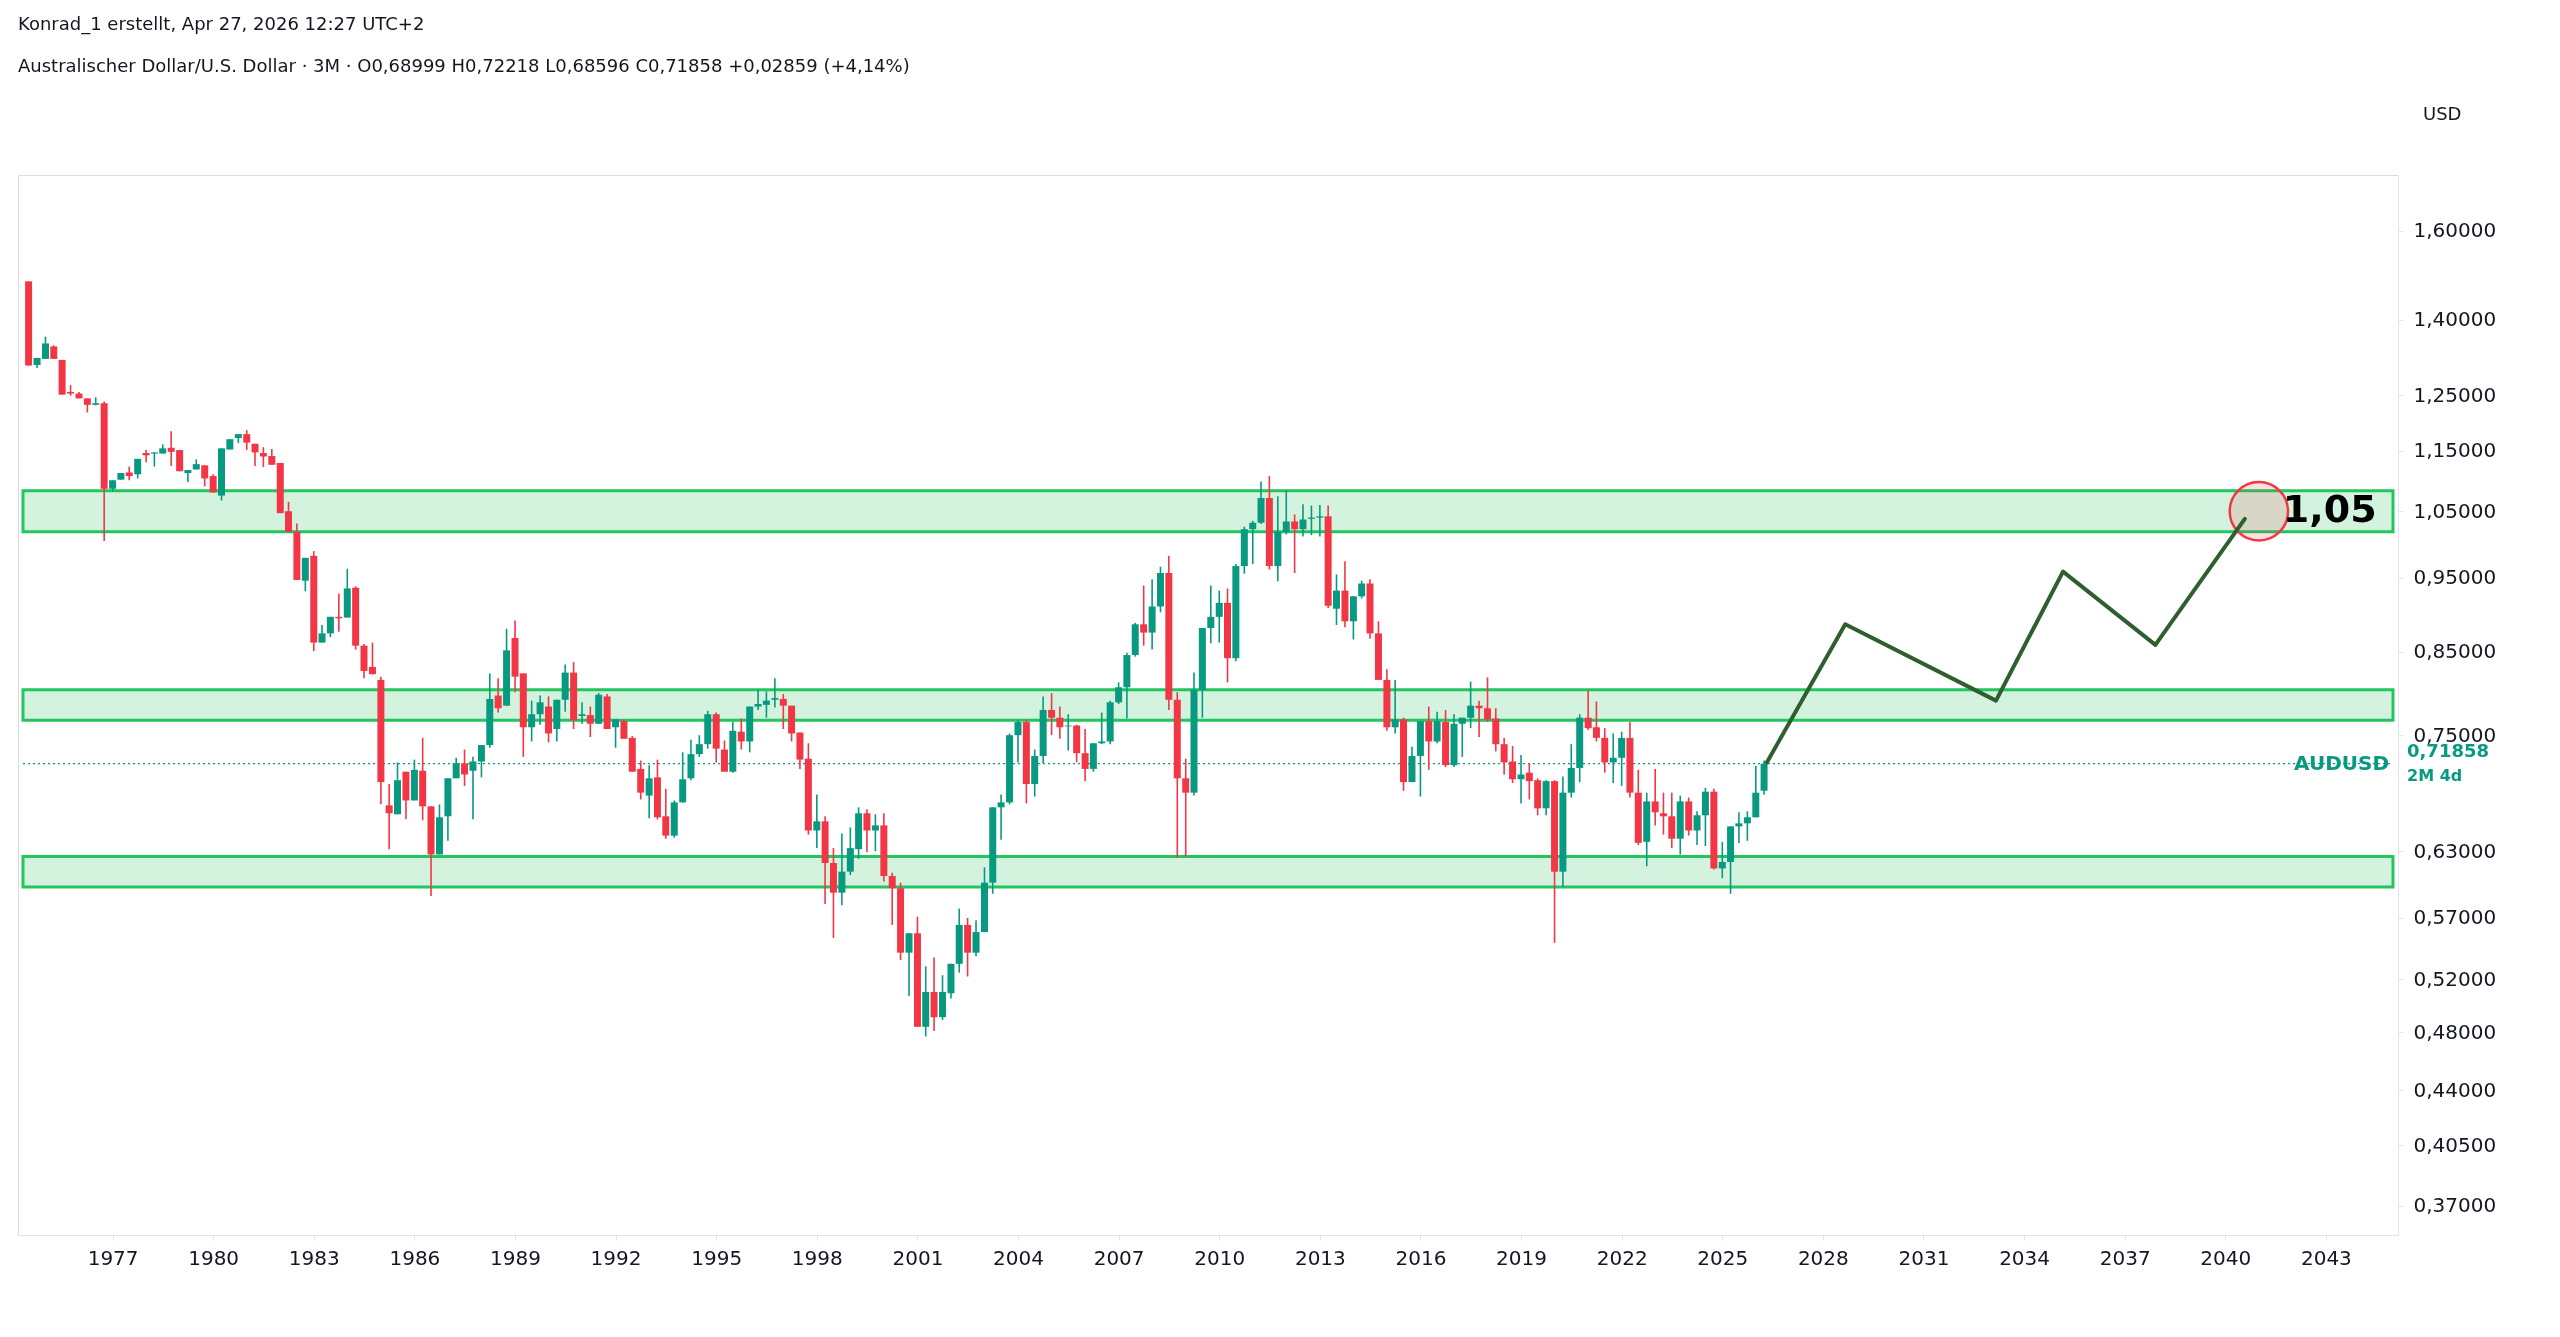 Image resolution: width=2560 pixels, height=1337 pixels. What do you see at coordinates (2455, 978) in the screenshot?
I see `y-tick-label: 0,52000` at bounding box center [2455, 978].